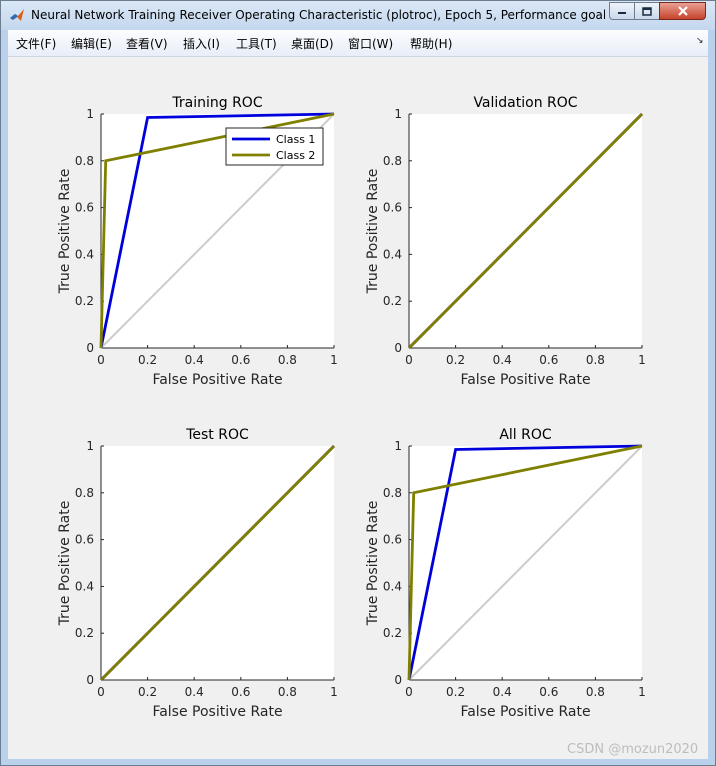  I want to click on maximize-icon, so click(647, 11).